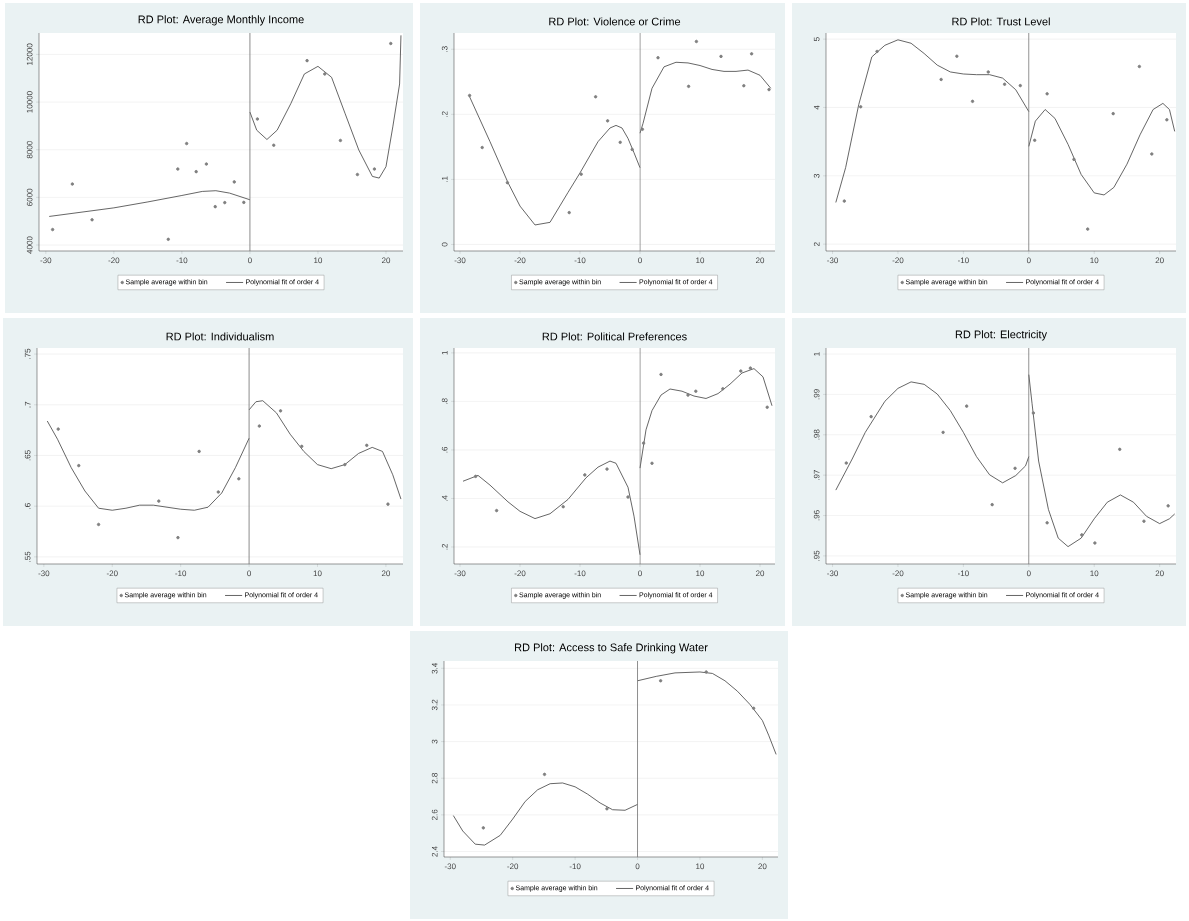  I want to click on chart-title: RD Plot: Electricity, so click(1001, 335).